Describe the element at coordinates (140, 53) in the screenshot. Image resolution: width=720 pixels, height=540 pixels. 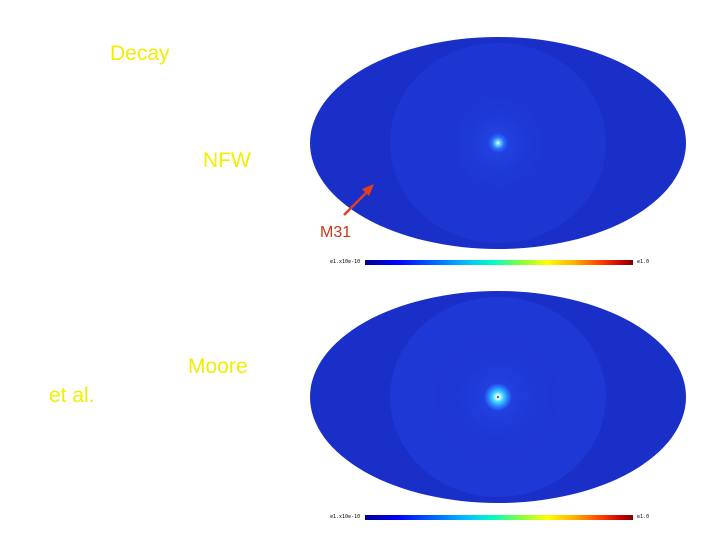
I see `decay-label: Decay` at that location.